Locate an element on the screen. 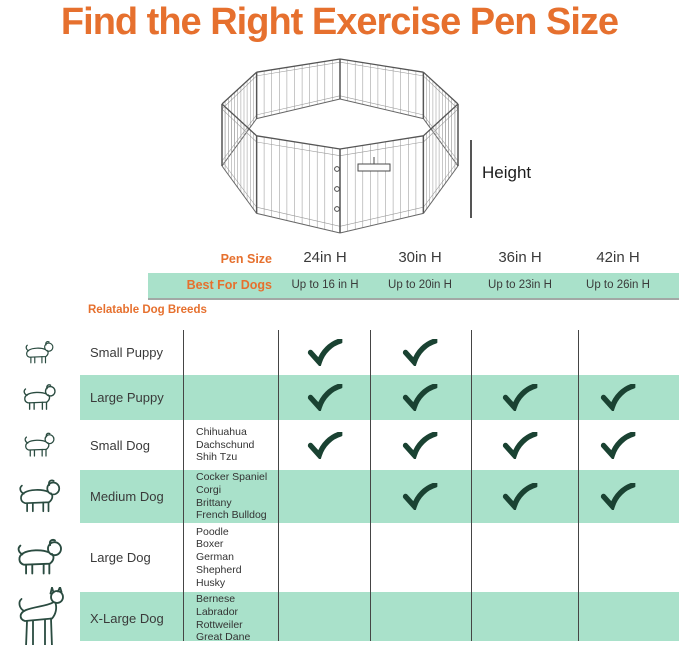  breed-list: Poodle Boxer German Shepherd Husky is located at coordinates (219, 557).